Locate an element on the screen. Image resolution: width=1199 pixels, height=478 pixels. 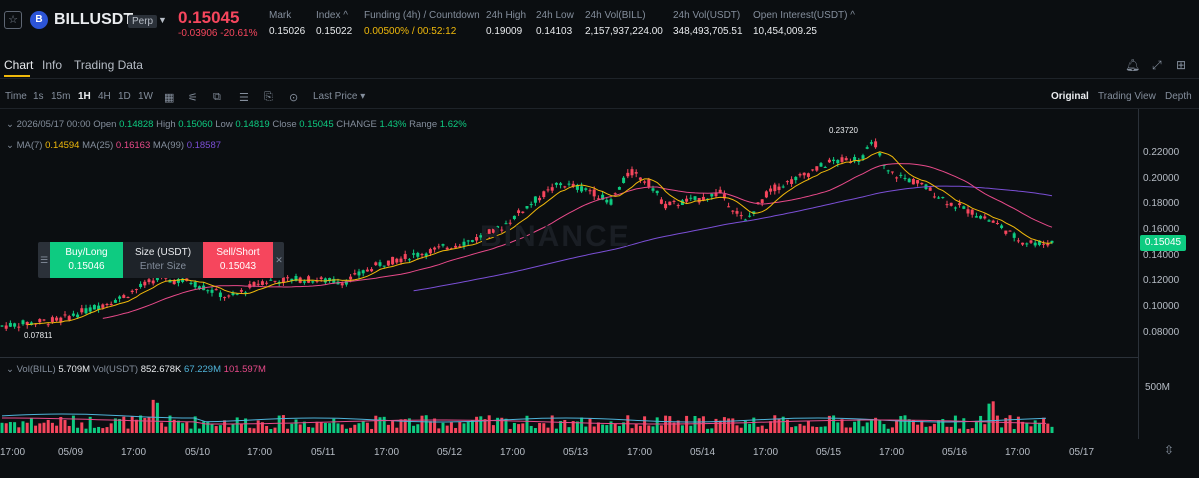
calendar-icon: ▦ is located at coordinates (169, 98).